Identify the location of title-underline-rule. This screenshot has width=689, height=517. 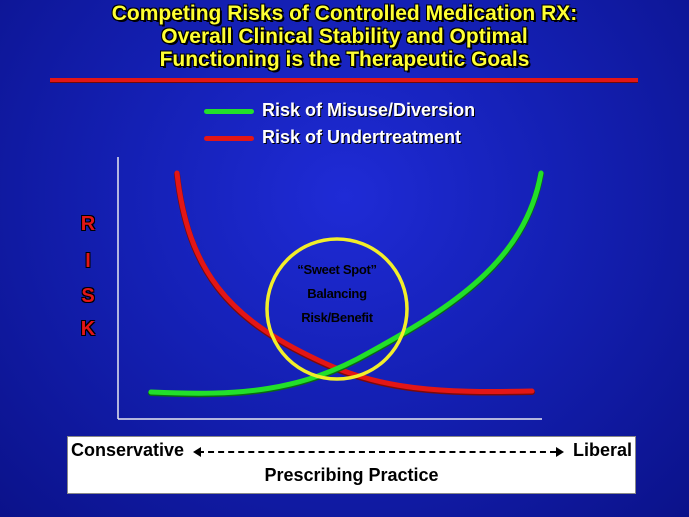
(344, 80).